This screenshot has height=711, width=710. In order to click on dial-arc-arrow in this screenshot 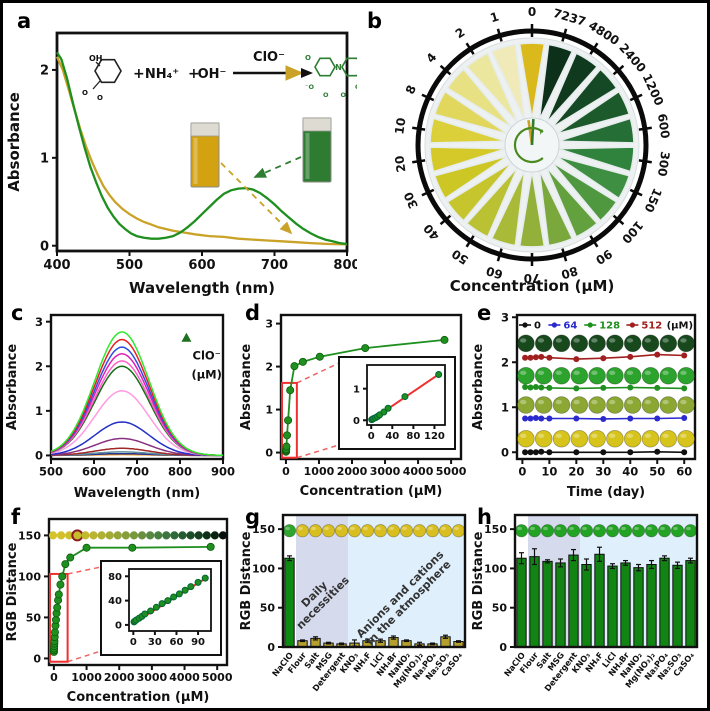, I will do `click(528, 145)`.